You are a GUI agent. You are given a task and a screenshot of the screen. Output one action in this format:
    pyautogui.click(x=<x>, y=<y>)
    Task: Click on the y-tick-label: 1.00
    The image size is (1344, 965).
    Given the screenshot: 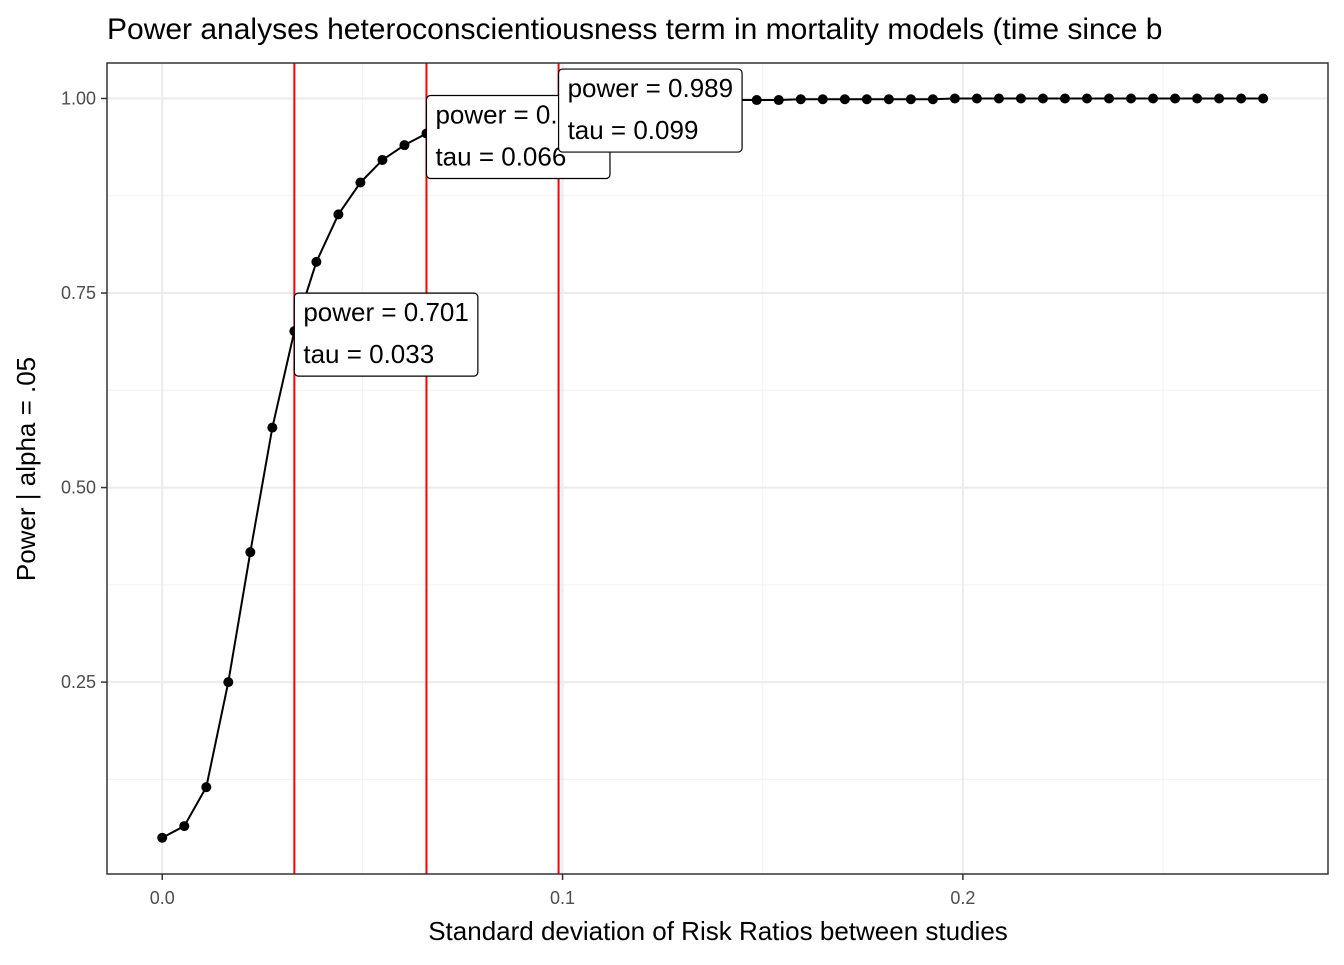 What is the action you would take?
    pyautogui.click(x=78, y=98)
    